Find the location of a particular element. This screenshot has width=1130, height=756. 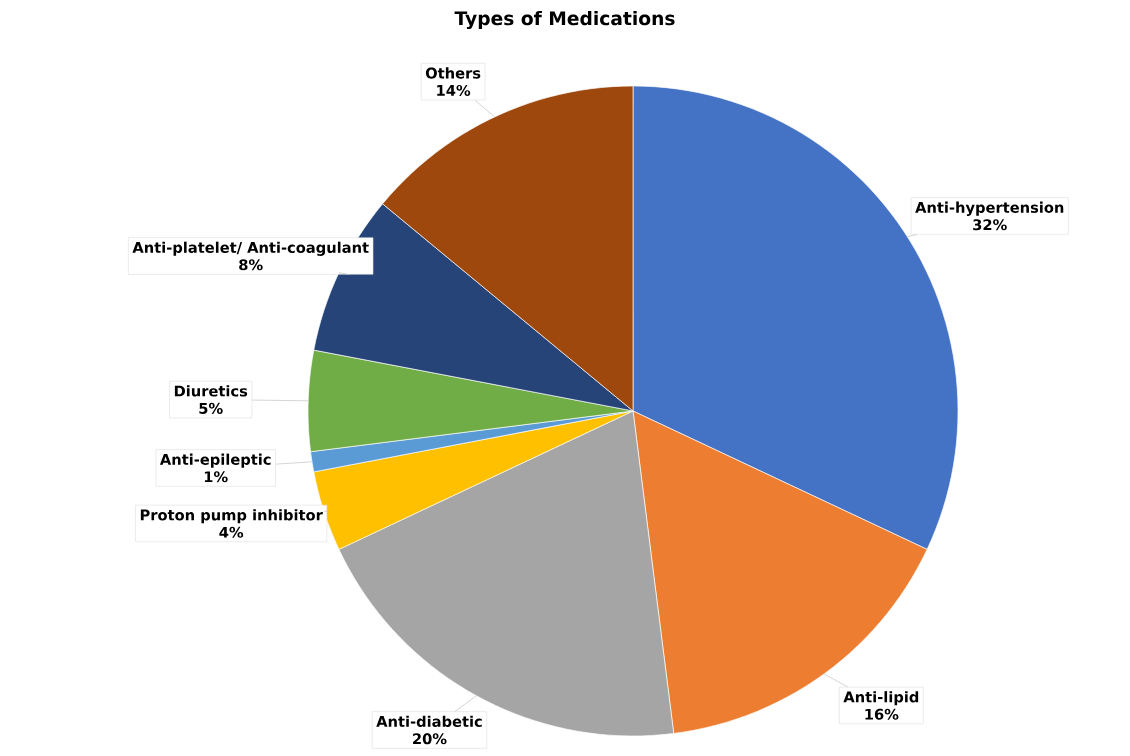

data-label: 4% is located at coordinates (231, 532).